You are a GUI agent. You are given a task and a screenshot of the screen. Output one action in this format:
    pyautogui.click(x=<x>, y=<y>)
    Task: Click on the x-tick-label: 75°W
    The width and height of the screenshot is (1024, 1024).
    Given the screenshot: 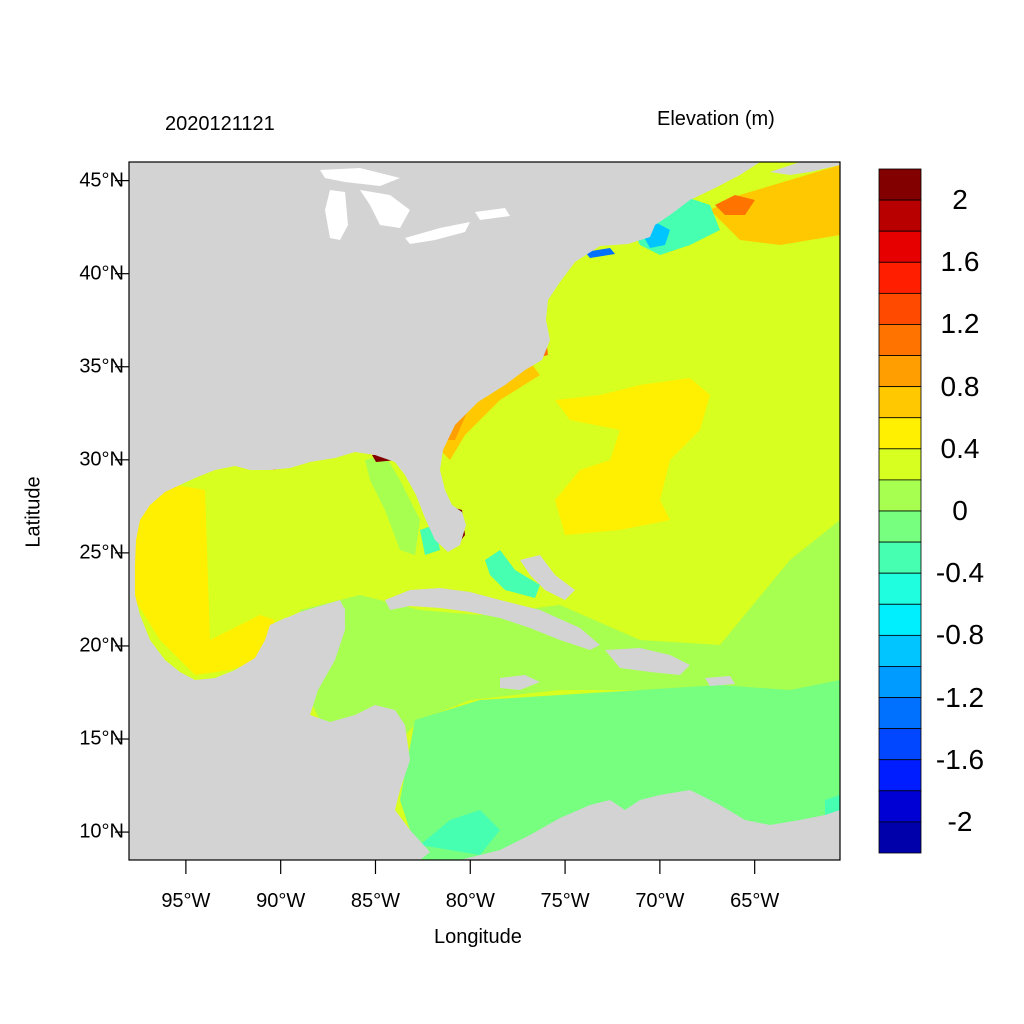 What is the action you would take?
    pyautogui.click(x=565, y=901)
    